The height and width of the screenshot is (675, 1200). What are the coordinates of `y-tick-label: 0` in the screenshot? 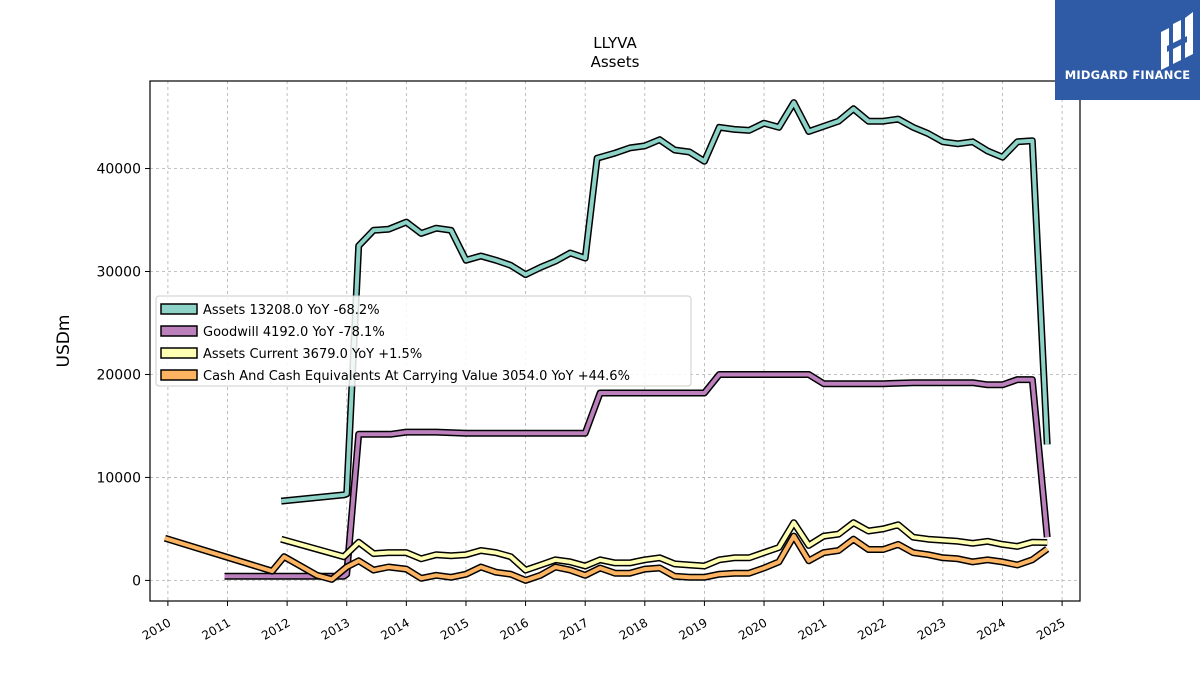 It's located at (136, 581).